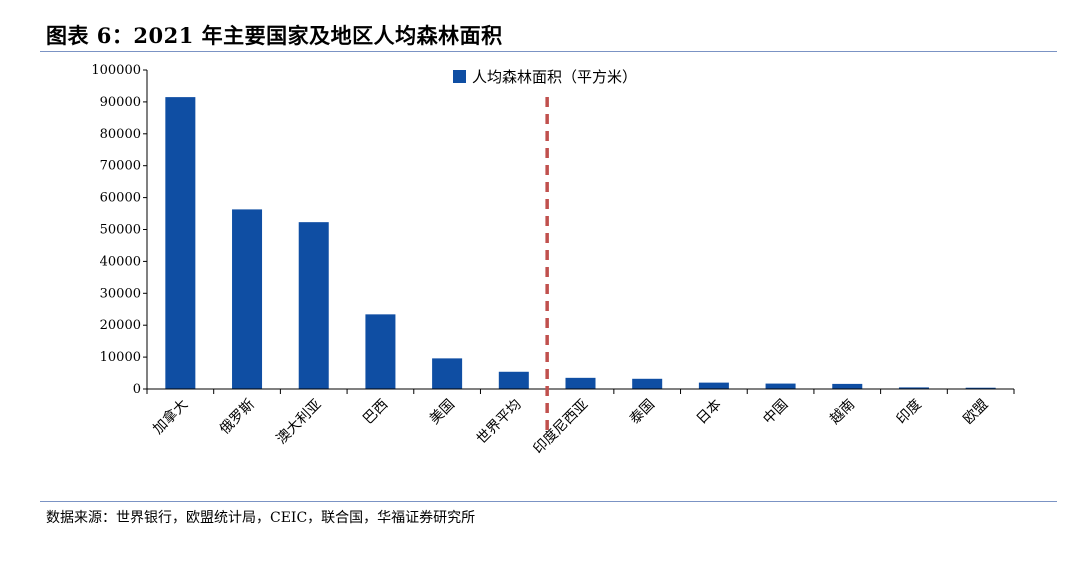  Describe the element at coordinates (554, 77) in the screenshot. I see `legend-label: 人均森林面积（平方米）` at that location.